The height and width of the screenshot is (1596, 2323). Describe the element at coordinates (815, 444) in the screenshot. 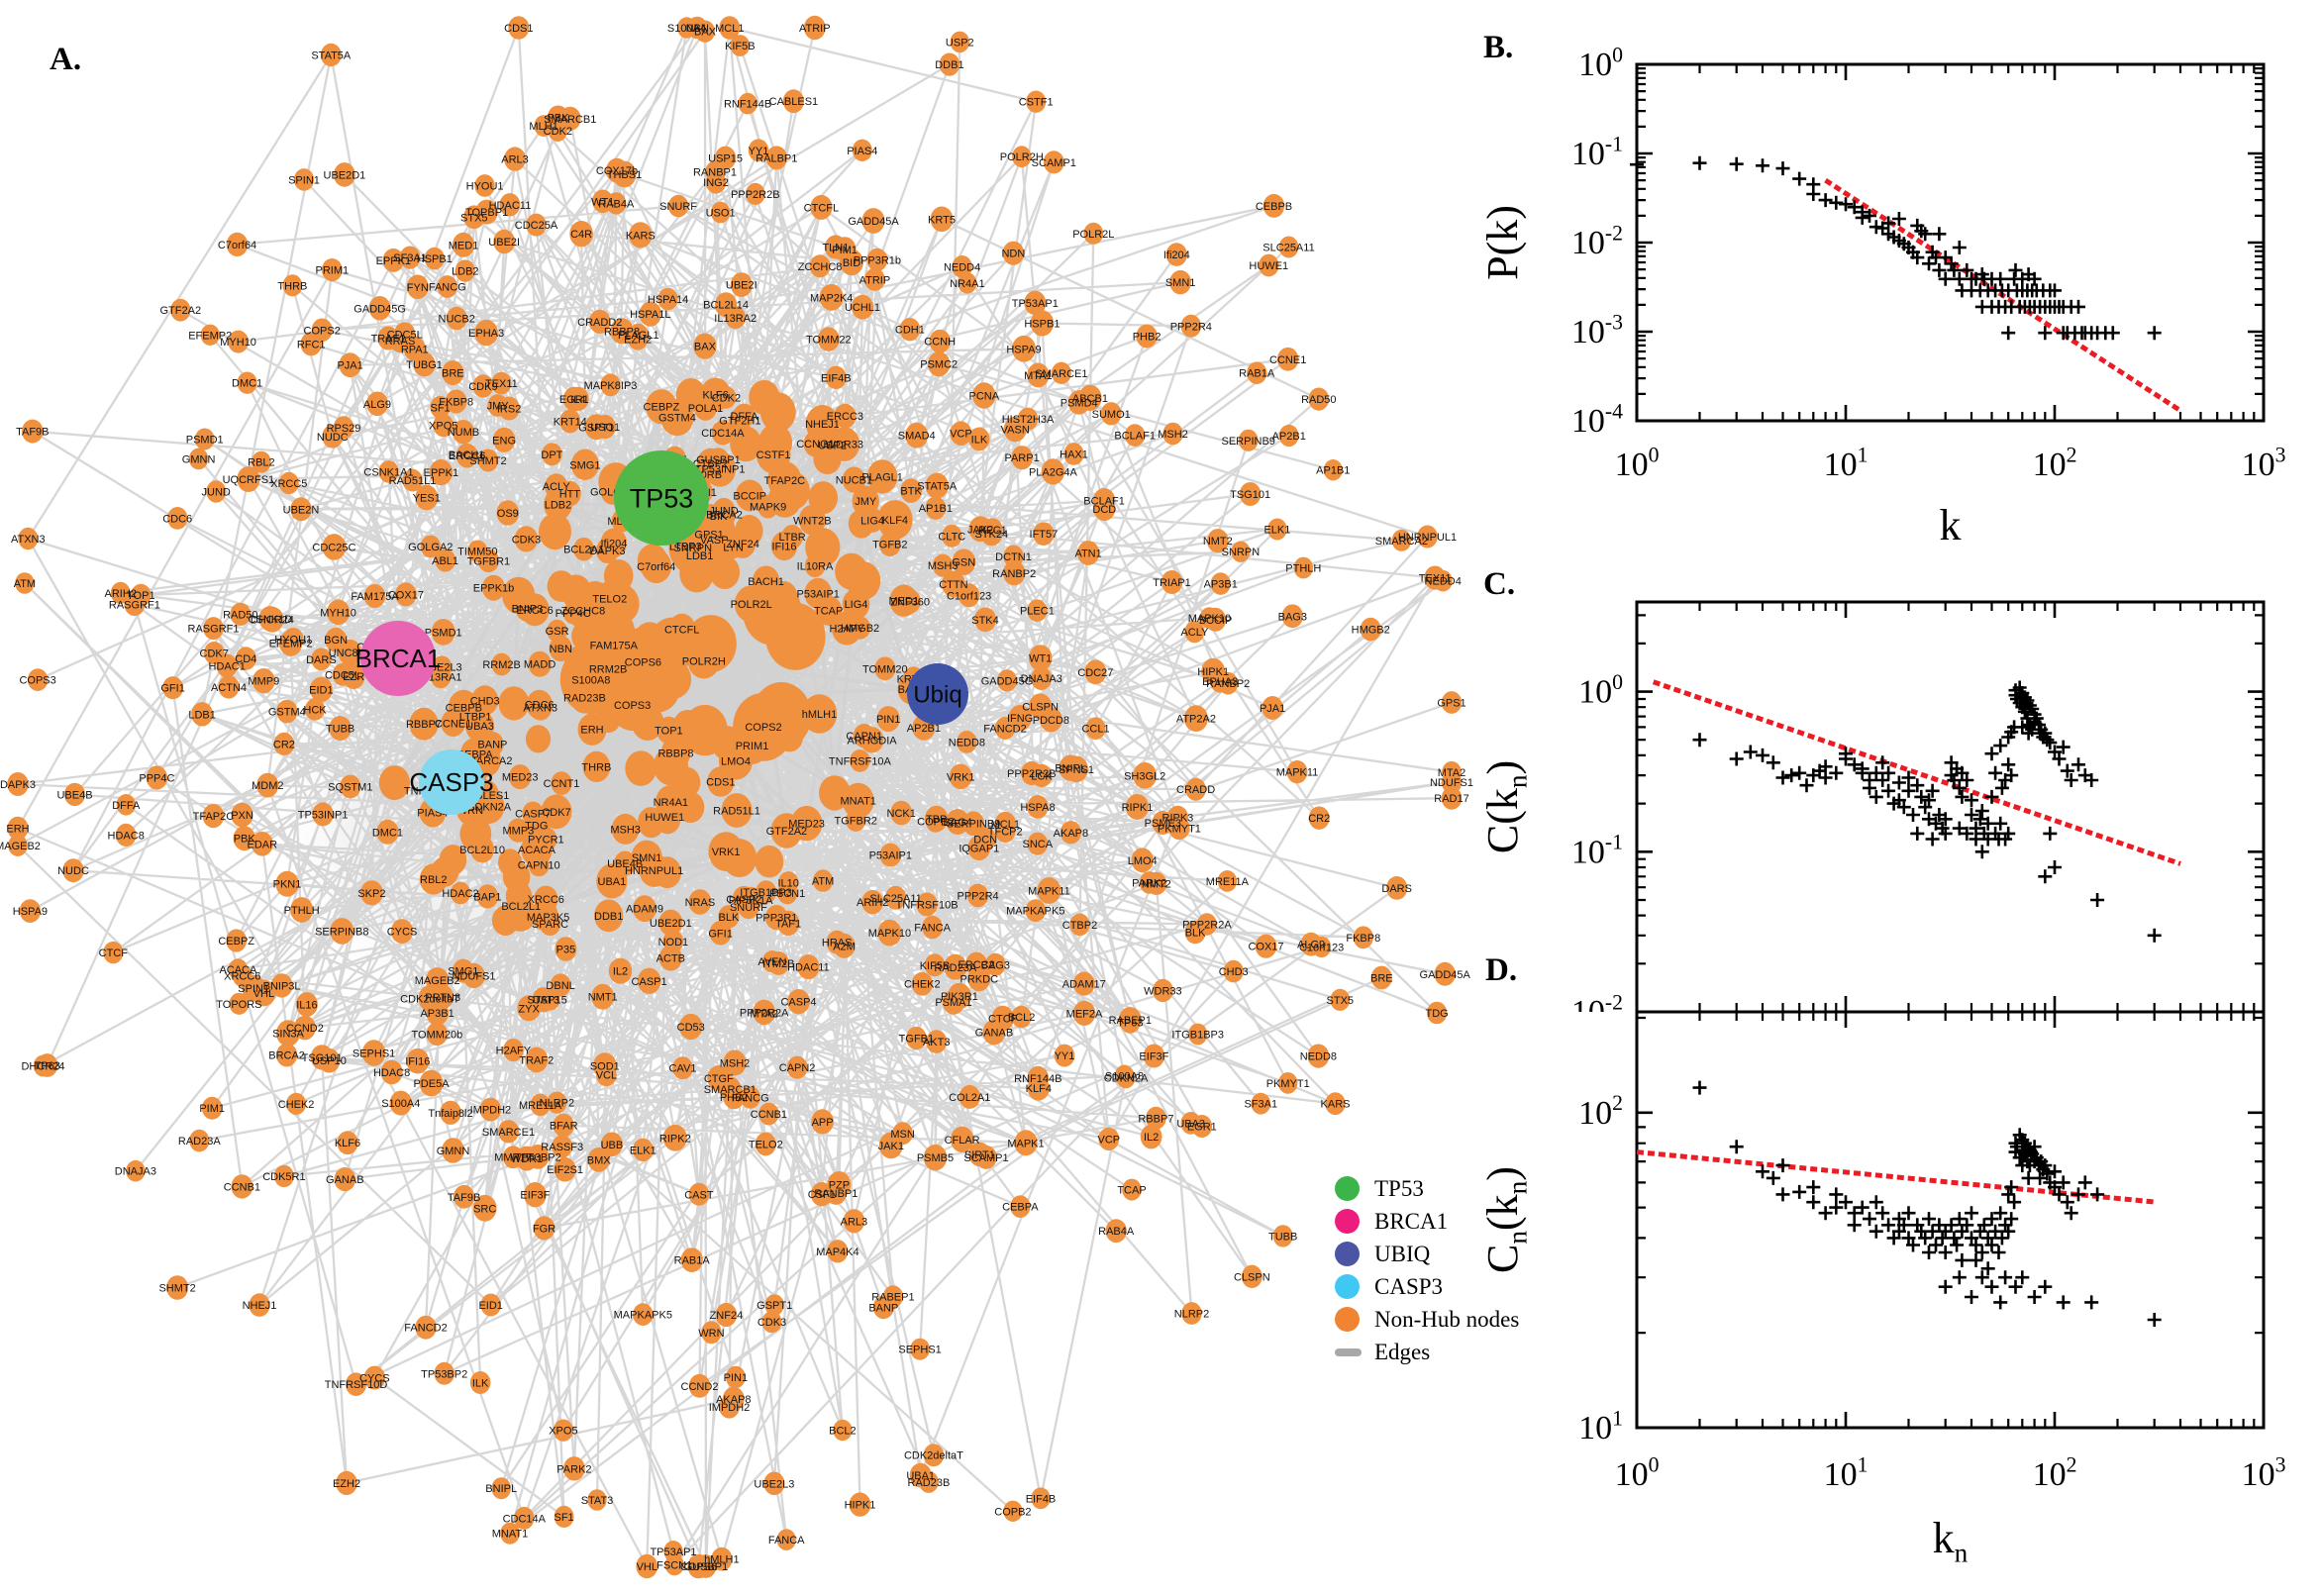

I see `gene-label: CCNG1` at that location.